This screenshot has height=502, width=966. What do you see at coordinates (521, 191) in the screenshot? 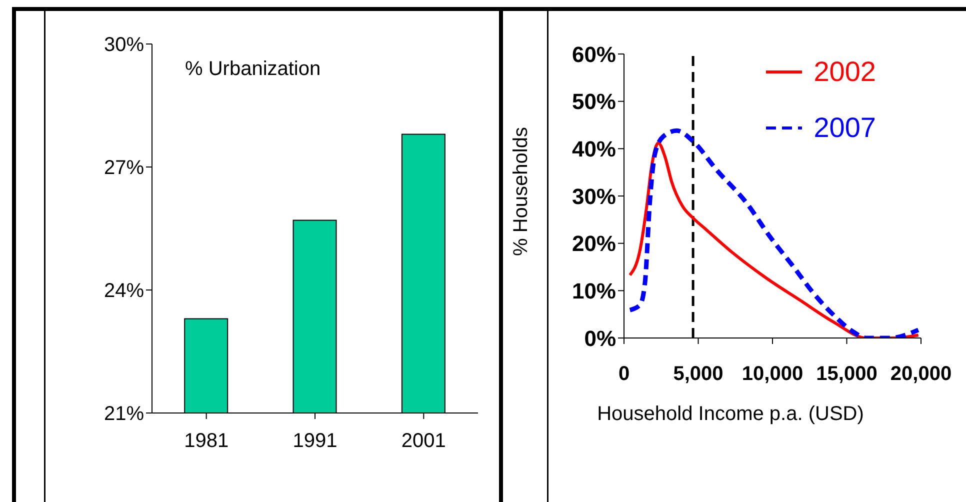
I see `y-axis-title: % Households` at bounding box center [521, 191].